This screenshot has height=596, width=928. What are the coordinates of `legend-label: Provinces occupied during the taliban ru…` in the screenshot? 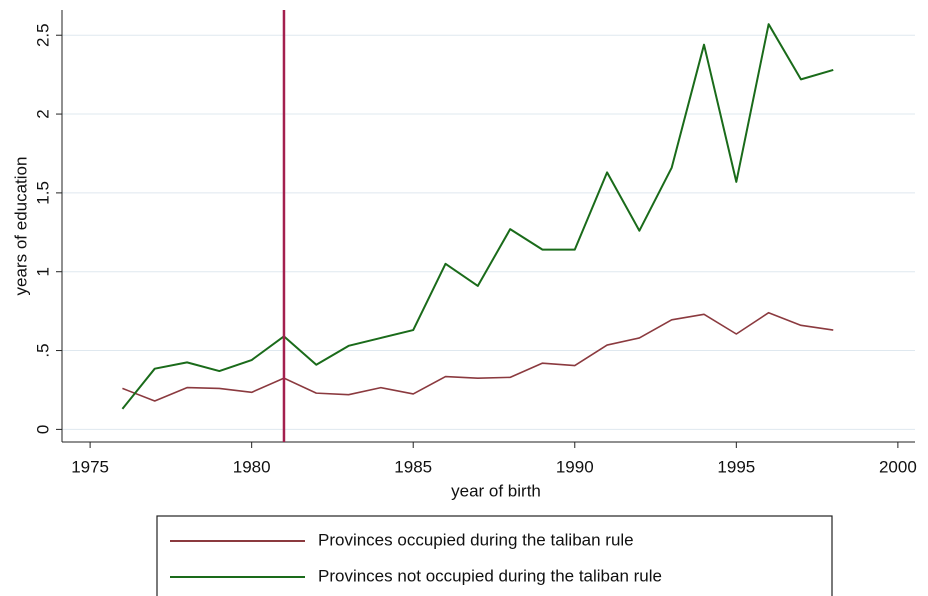 It's located at (476, 539).